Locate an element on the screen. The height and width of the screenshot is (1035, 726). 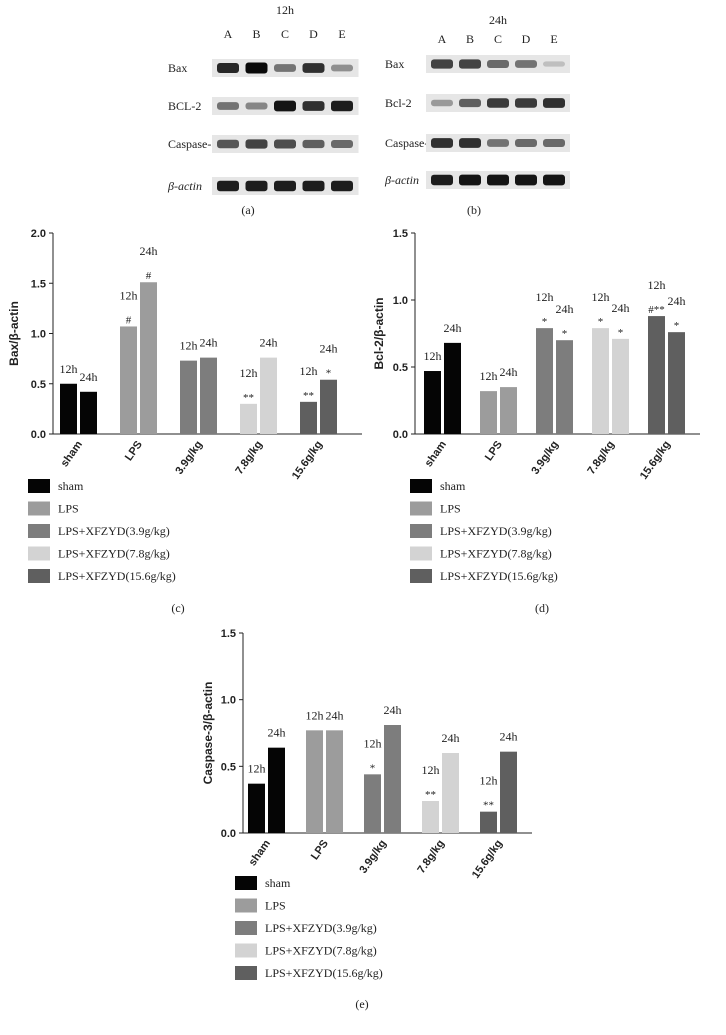
x-tick-label: 3.9g/kg is located at coordinates (545, 458).